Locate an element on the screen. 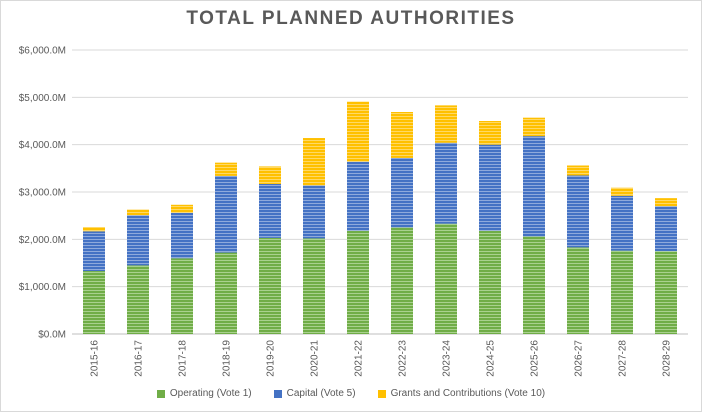 The height and width of the screenshot is (412, 702). legend-item-operating: Operating (Vote 1) is located at coordinates (204, 393).